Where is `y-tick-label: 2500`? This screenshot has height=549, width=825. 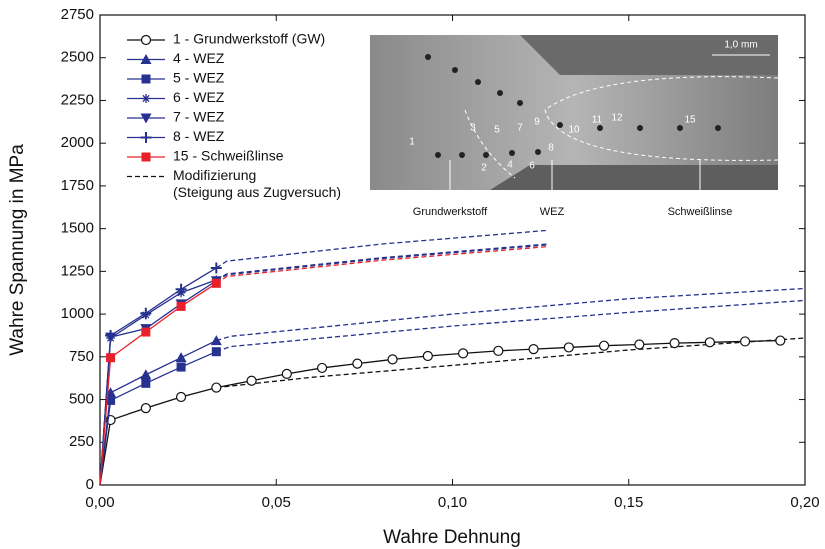
y-tick-label: 2500 is located at coordinates (77, 57).